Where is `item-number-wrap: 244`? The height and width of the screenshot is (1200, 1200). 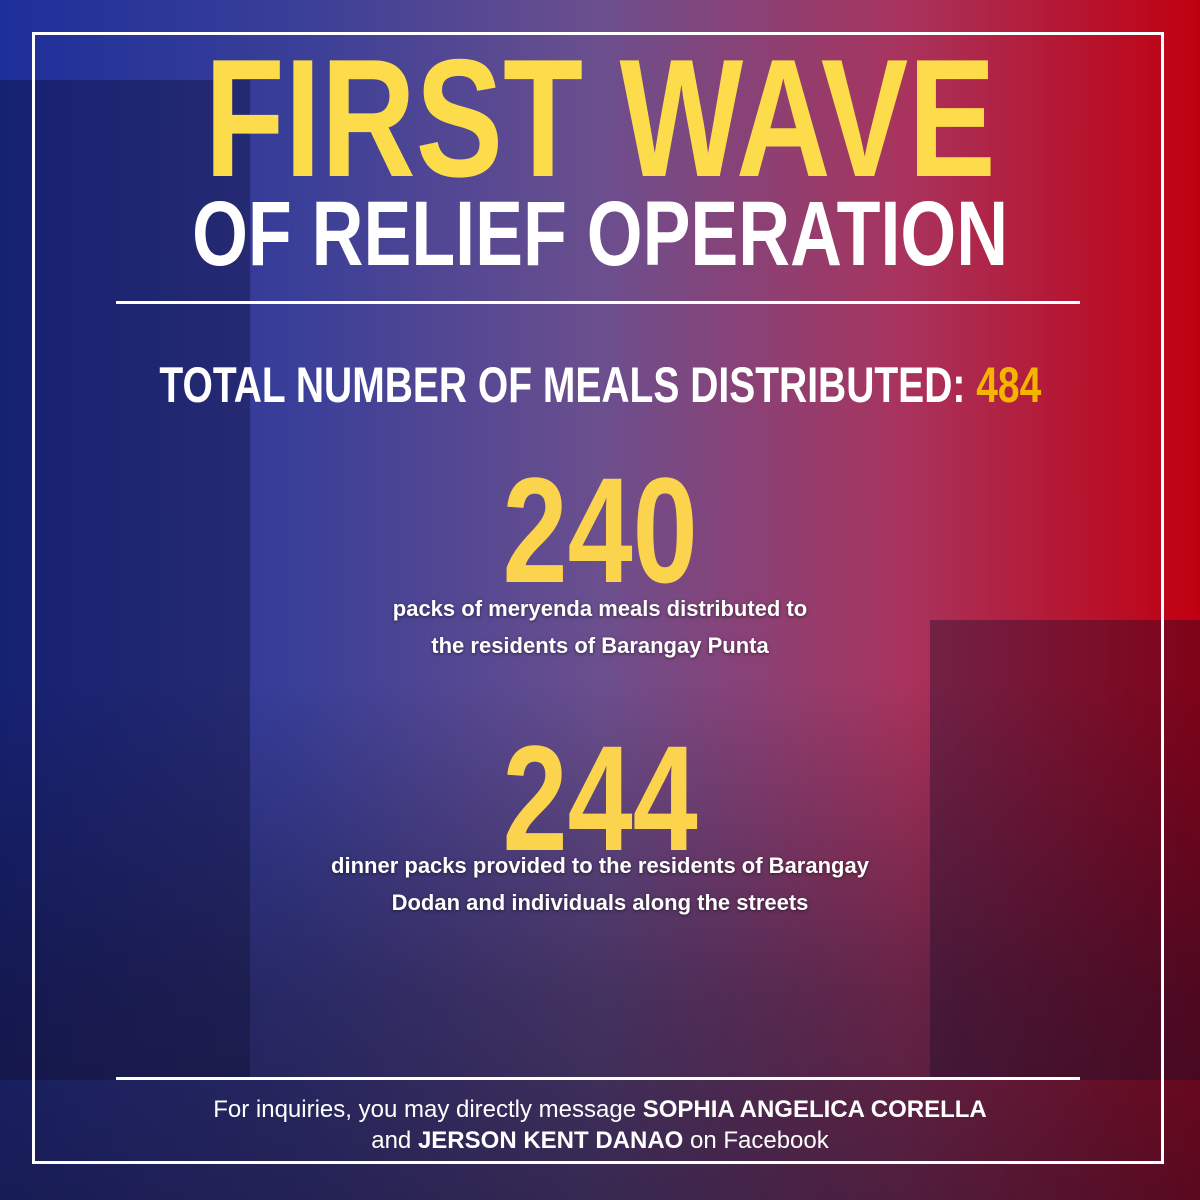 item-number-wrap: 244 is located at coordinates (600, 798).